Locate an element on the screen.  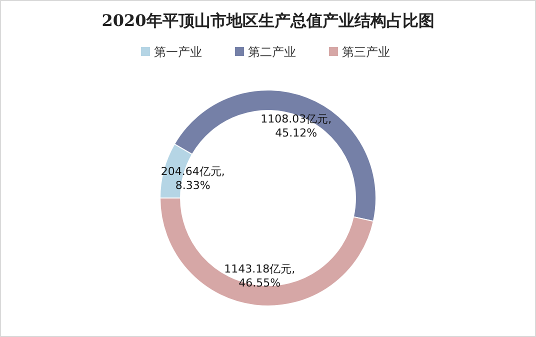
data-label: 1108.03亿元, 45.12% is located at coordinates (296, 126).